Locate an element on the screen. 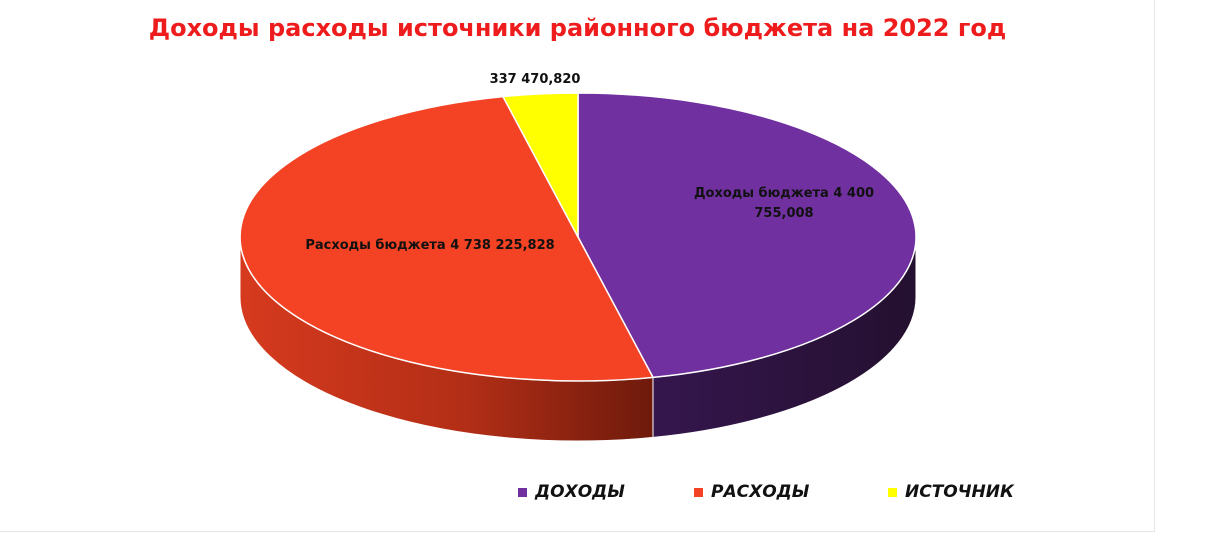  data-label-expense: Расходы бюджета 4 738 225,828 is located at coordinates (429, 245).